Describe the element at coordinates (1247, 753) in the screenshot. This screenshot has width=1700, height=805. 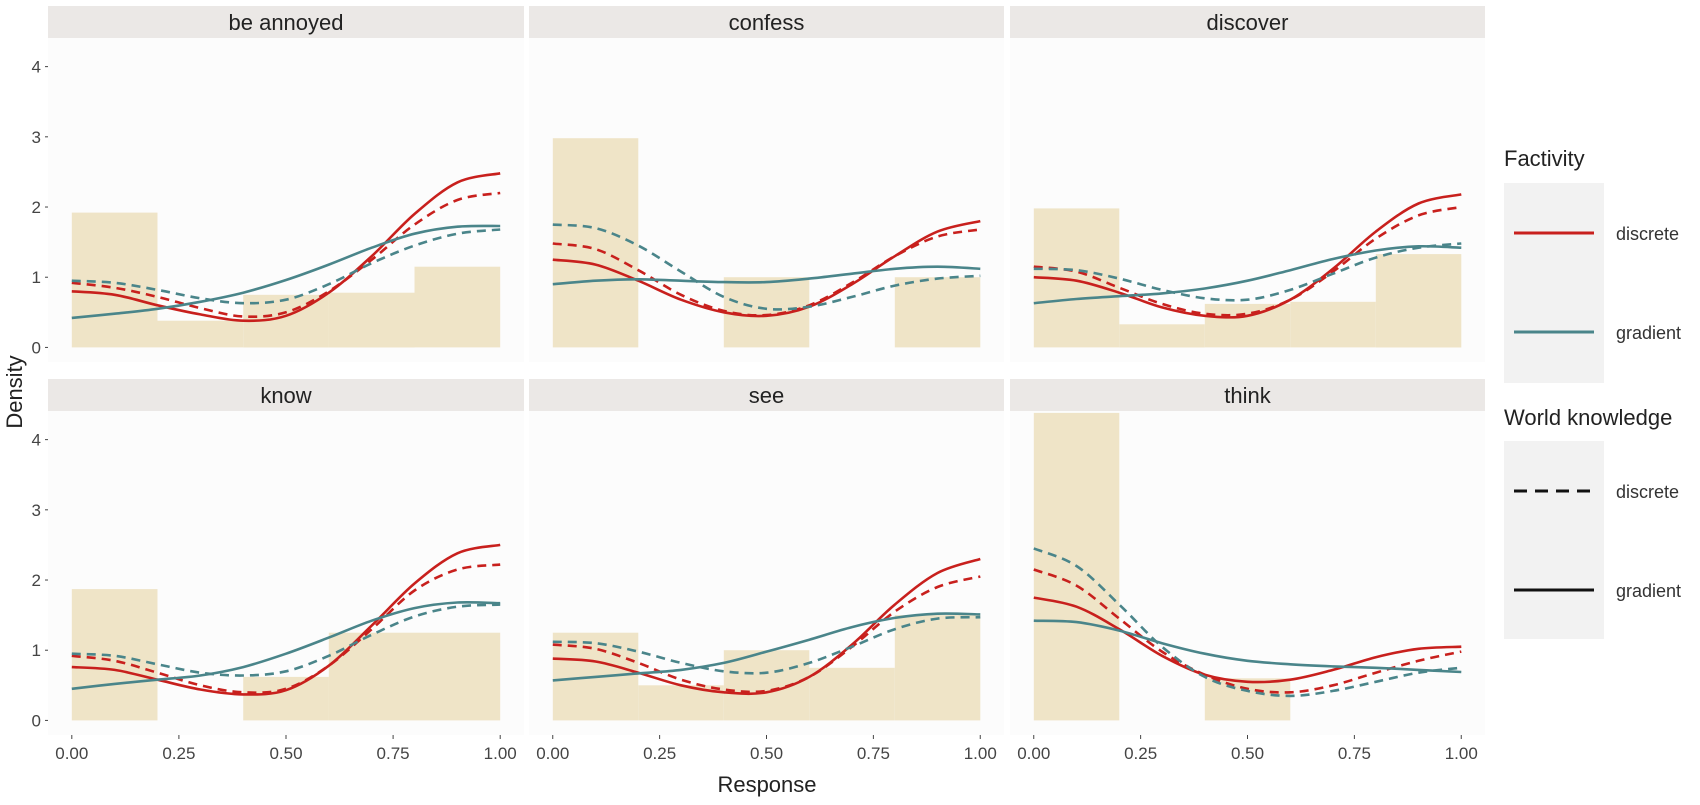
I see `x-tick-label-think-2: 0.50` at that location.